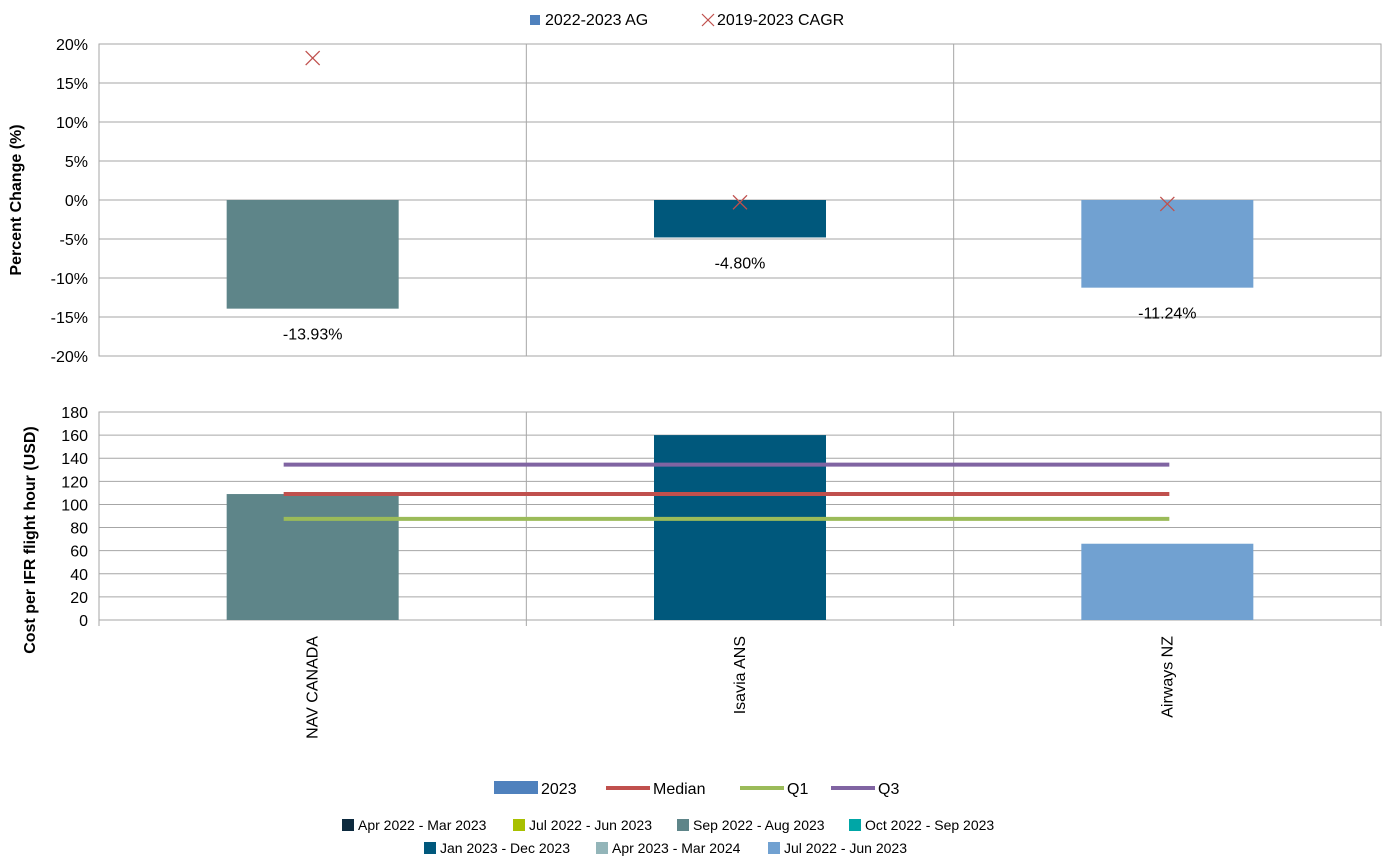  Describe the element at coordinates (69, 318) in the screenshot. I see `top-y-tick-label: -15%` at that location.